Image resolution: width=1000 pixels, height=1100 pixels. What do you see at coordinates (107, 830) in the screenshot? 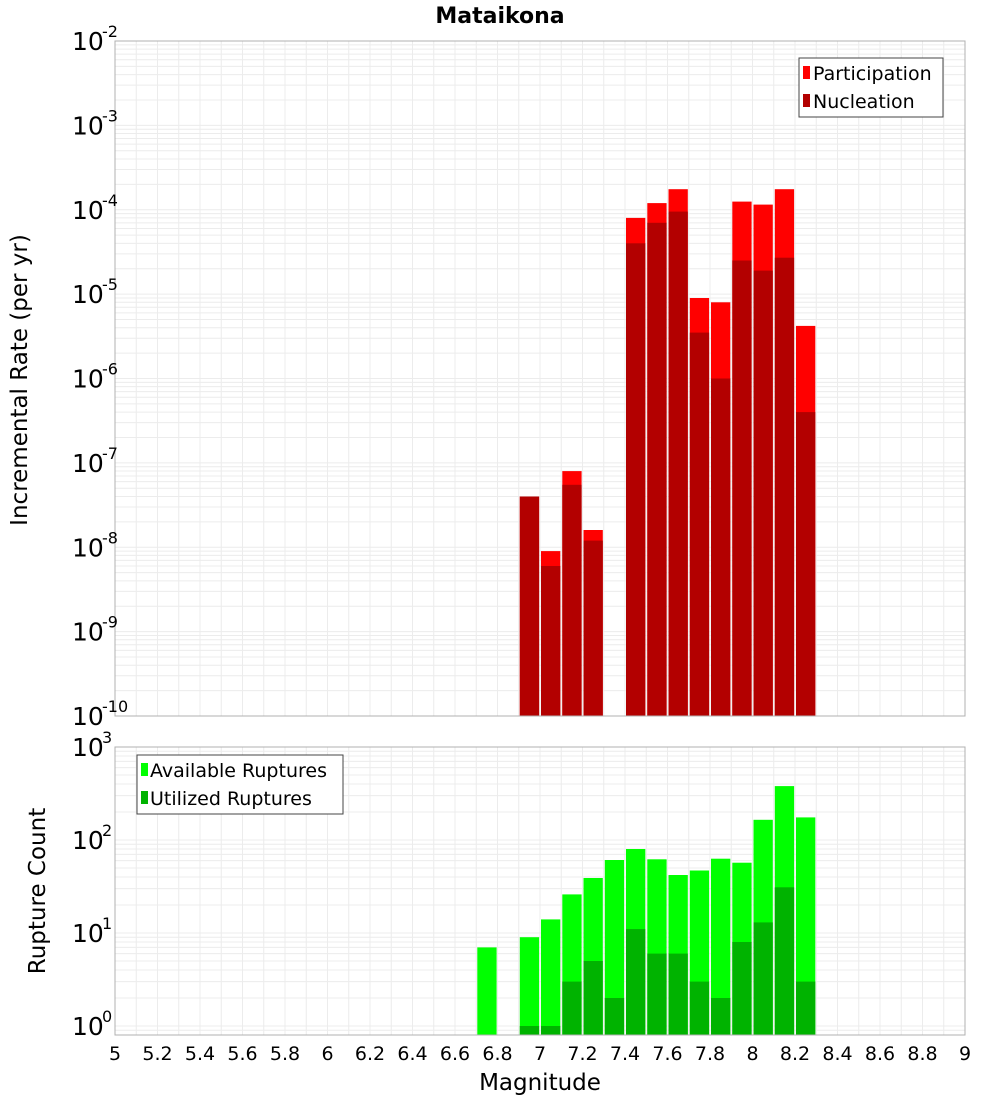
I see `count-y-tick-exponent: 2` at bounding box center [107, 830].